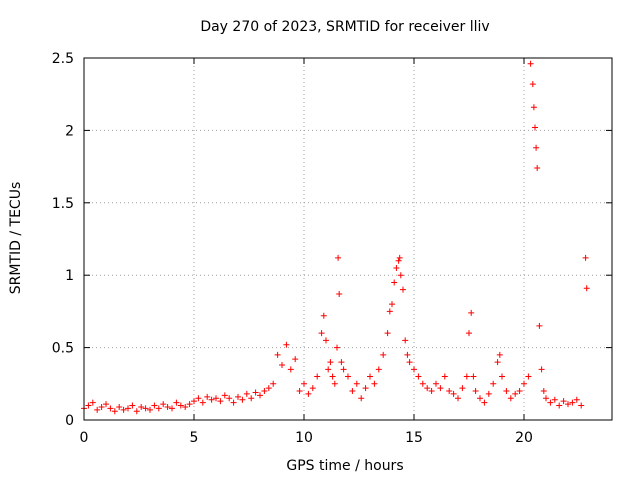  I want to click on y-tick-label: 2, so click(69, 131).